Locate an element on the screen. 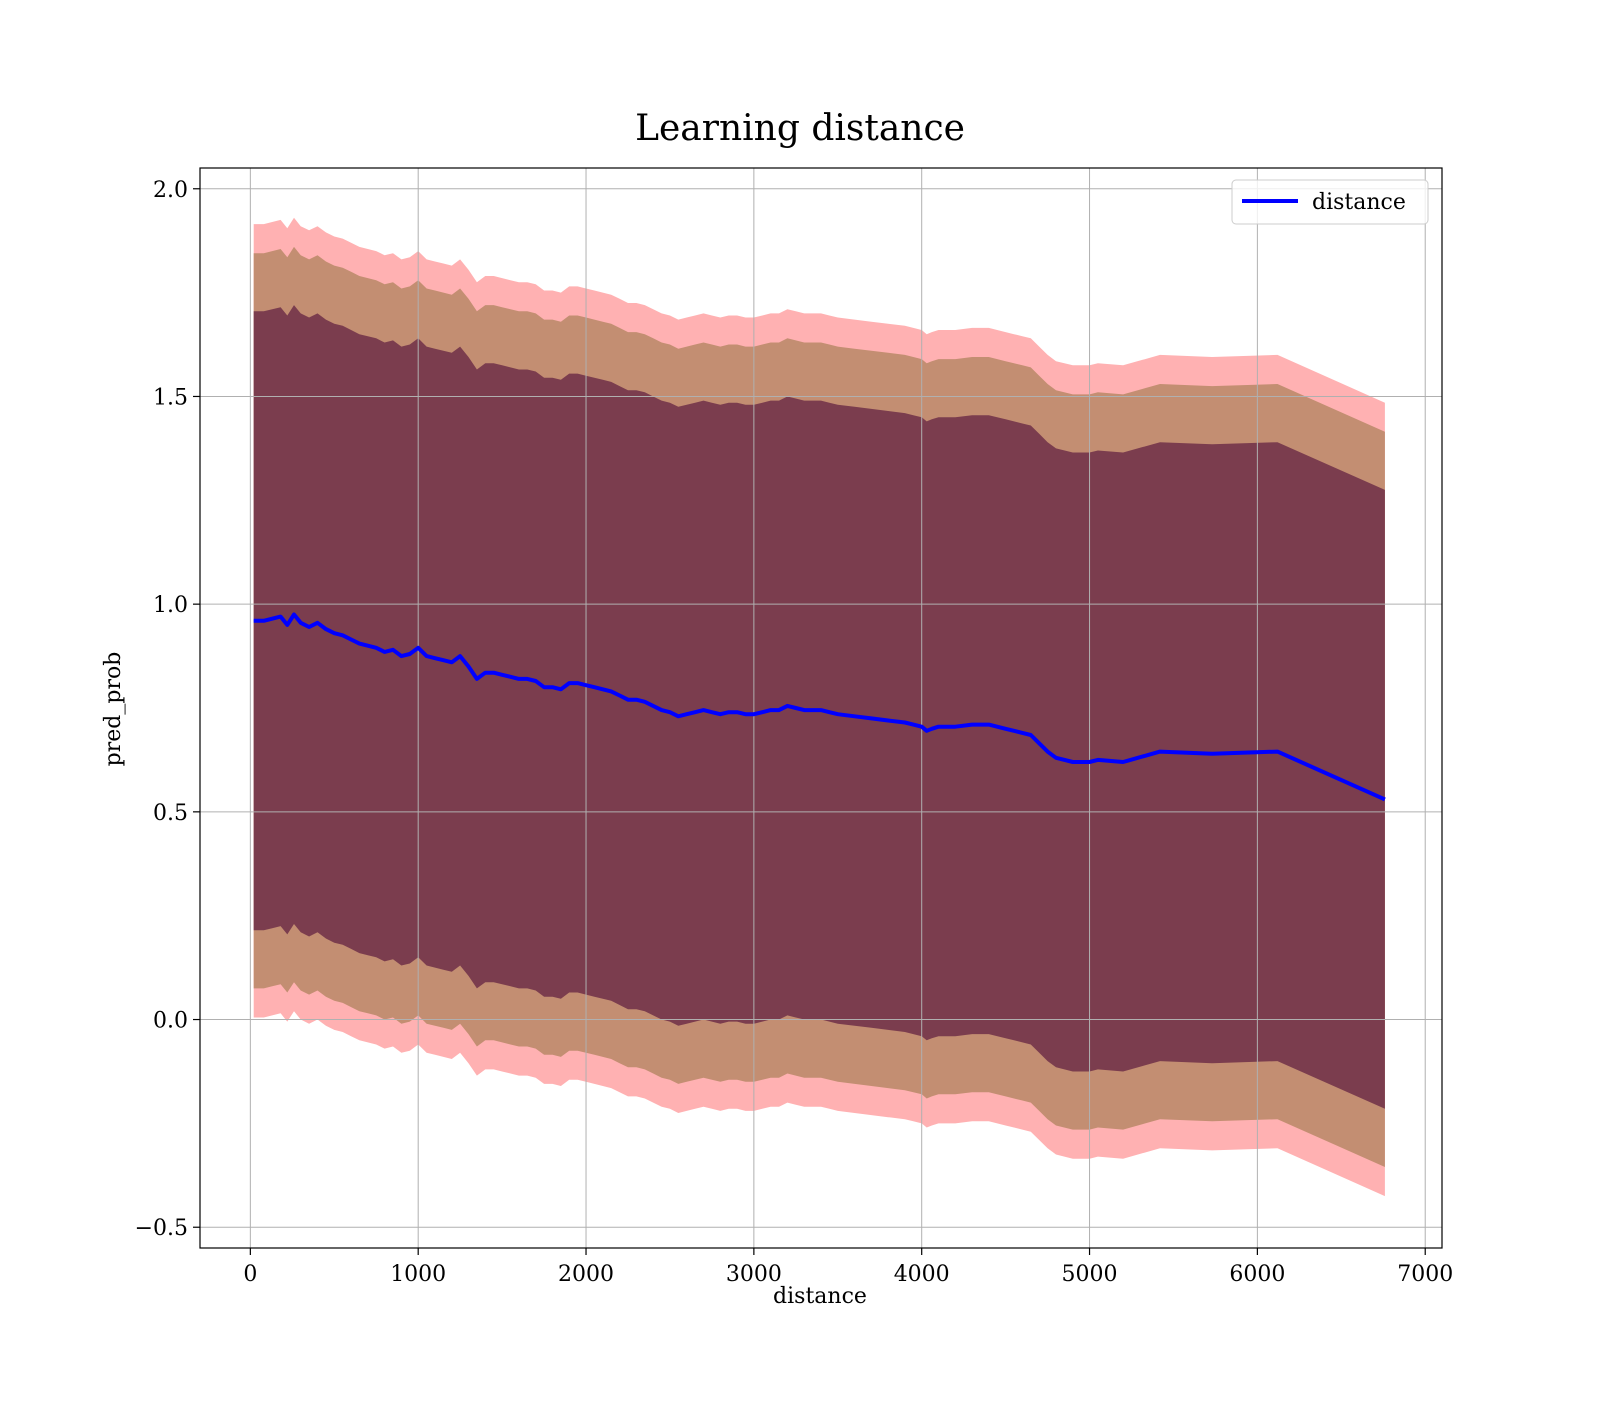 The image size is (1600, 1404). x-tick-label: 1000 is located at coordinates (418, 1274).